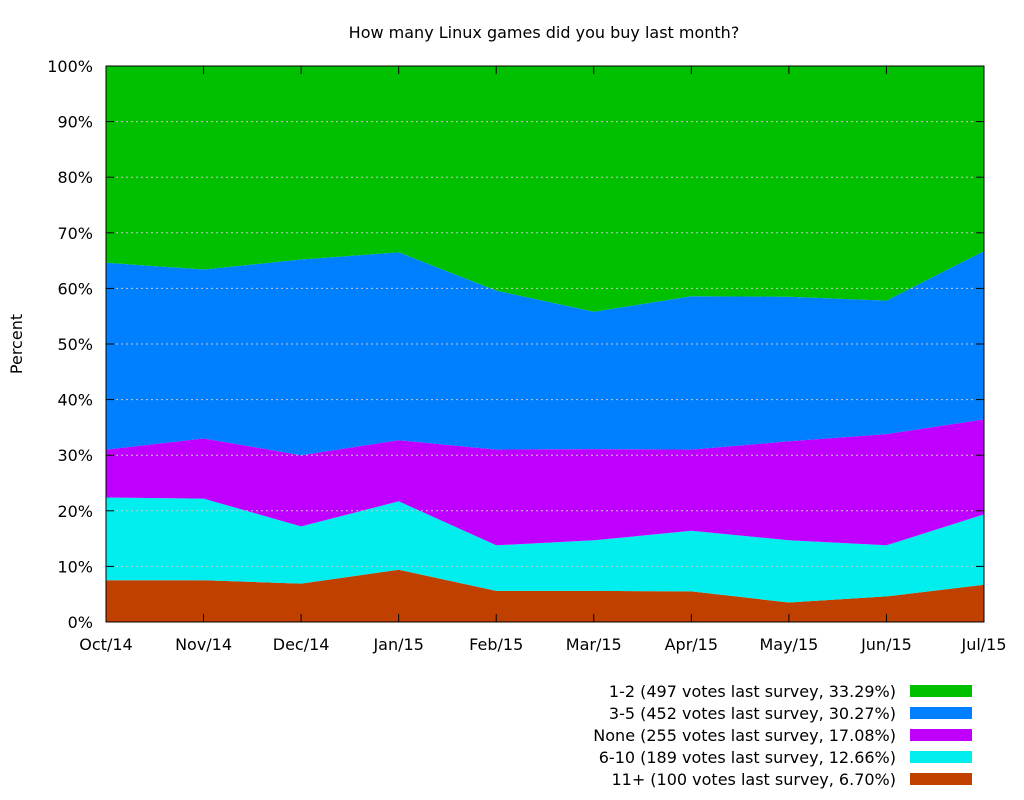  Describe the element at coordinates (75, 177) in the screenshot. I see `y-tick-label-8: 80%` at that location.